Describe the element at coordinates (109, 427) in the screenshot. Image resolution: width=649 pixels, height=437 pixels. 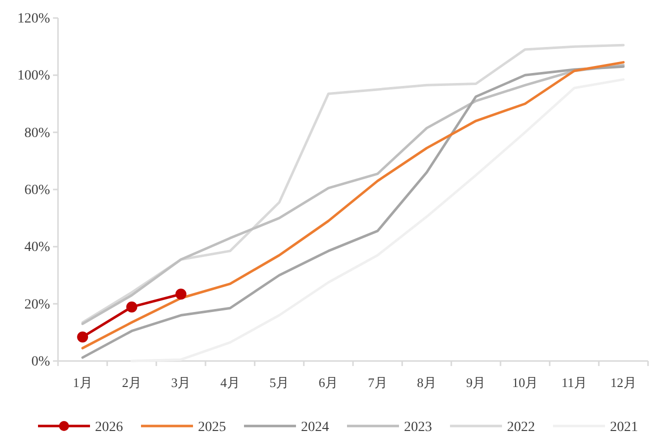
I see `legend-label: 2026` at that location.